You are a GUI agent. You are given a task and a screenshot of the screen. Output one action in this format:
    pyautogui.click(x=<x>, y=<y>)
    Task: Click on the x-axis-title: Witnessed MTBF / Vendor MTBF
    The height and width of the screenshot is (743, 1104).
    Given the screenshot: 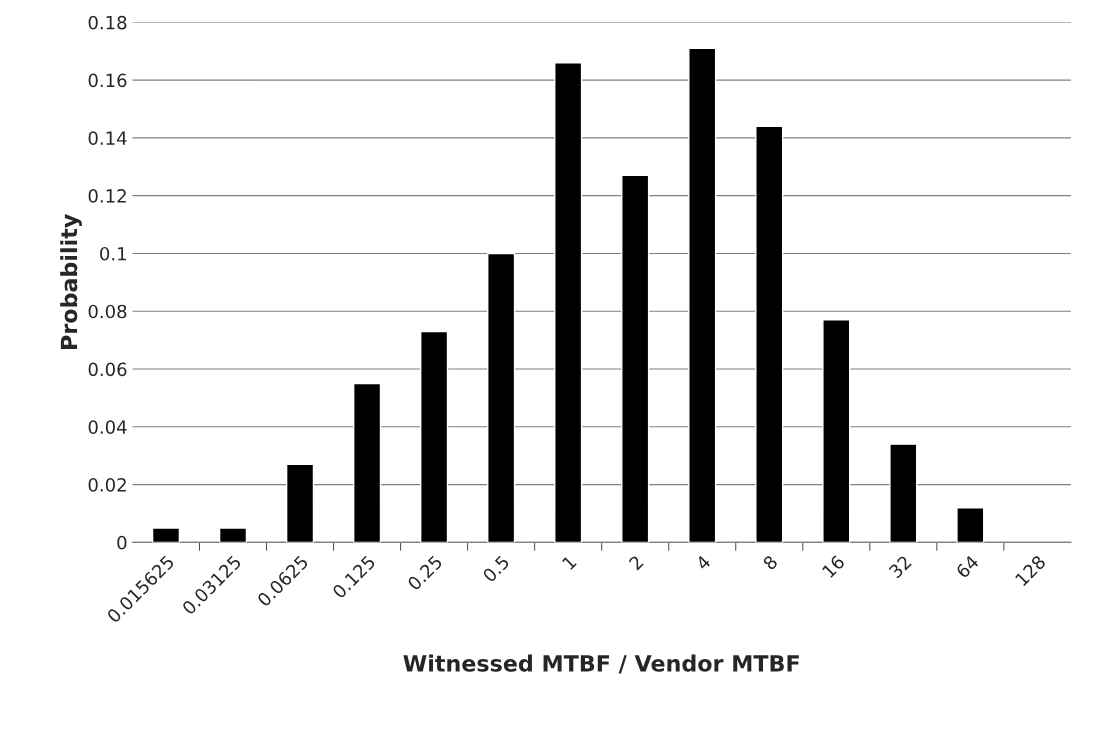 What is the action you would take?
    pyautogui.click(x=601, y=664)
    